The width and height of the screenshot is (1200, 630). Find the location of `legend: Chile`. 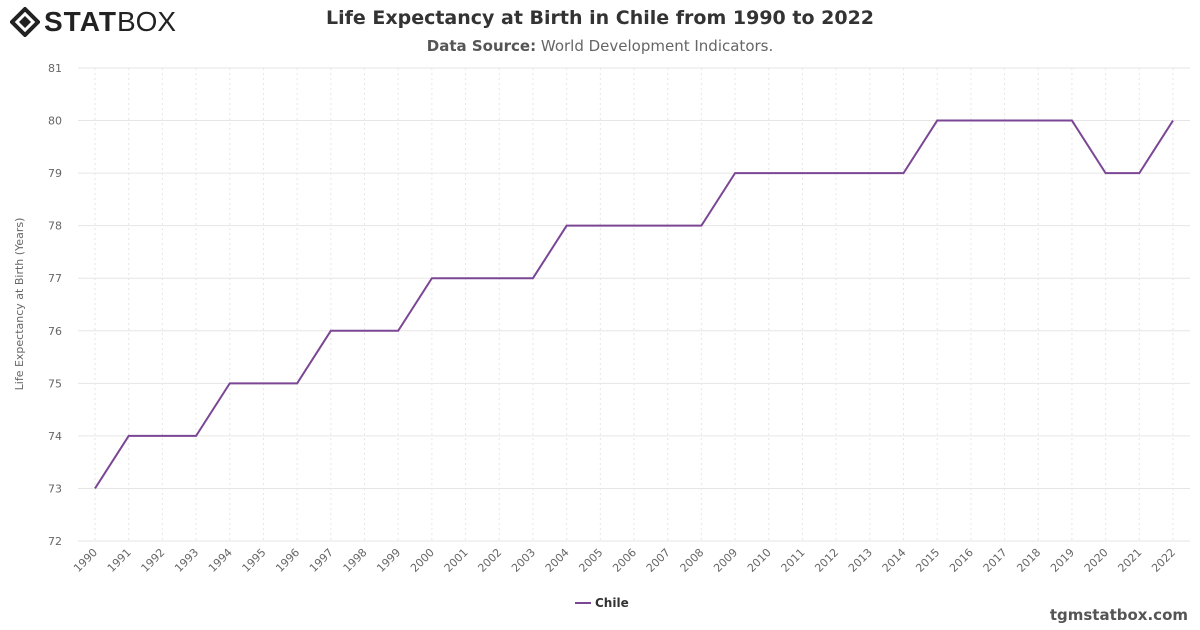

legend: Chile is located at coordinates (602, 603).